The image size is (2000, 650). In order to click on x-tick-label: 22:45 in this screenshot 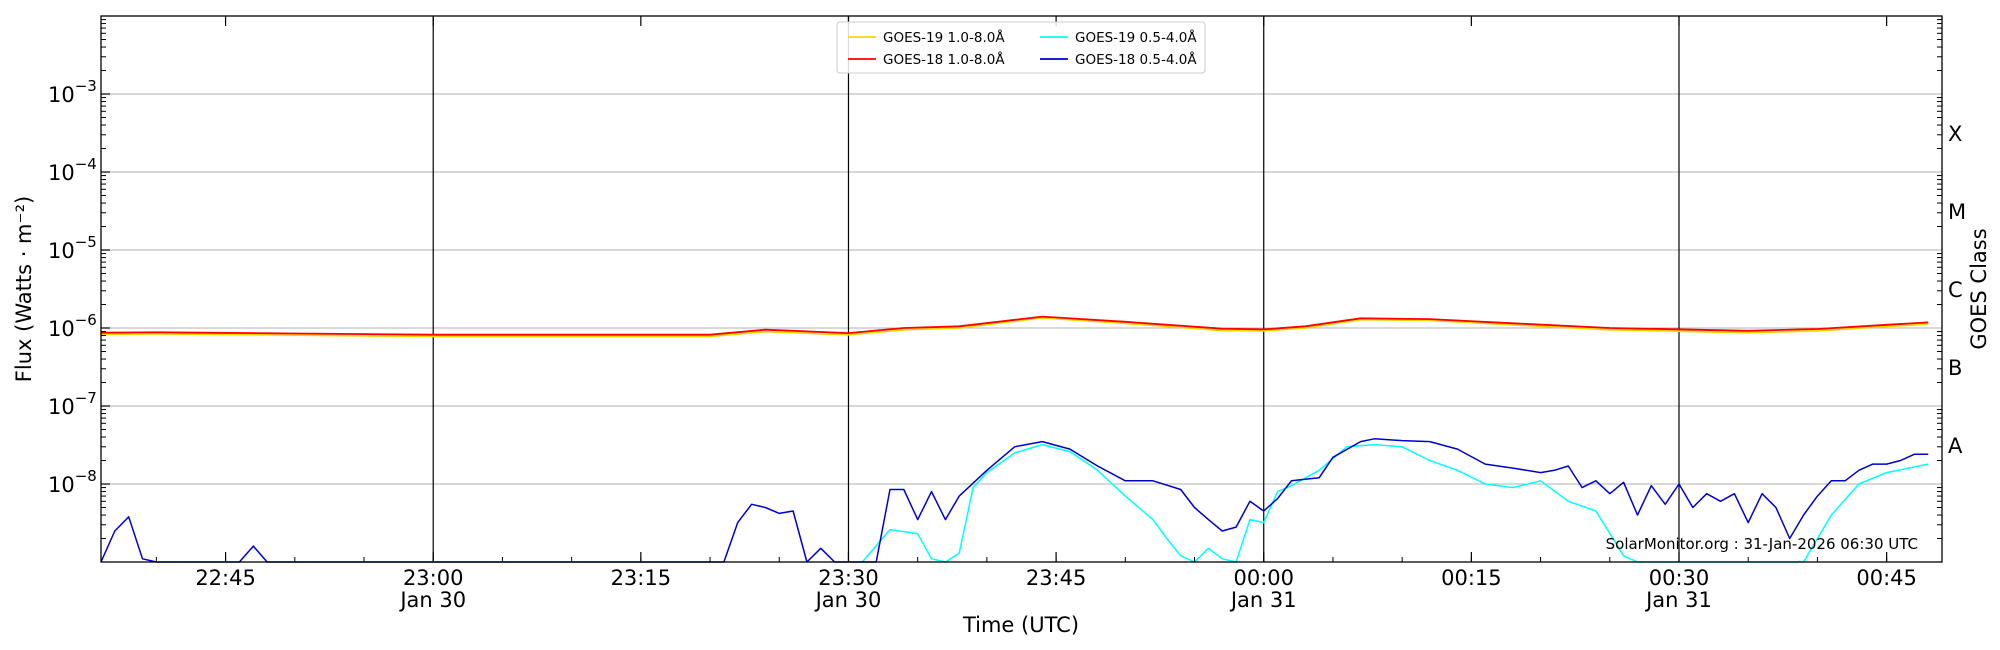, I will do `click(225, 578)`.